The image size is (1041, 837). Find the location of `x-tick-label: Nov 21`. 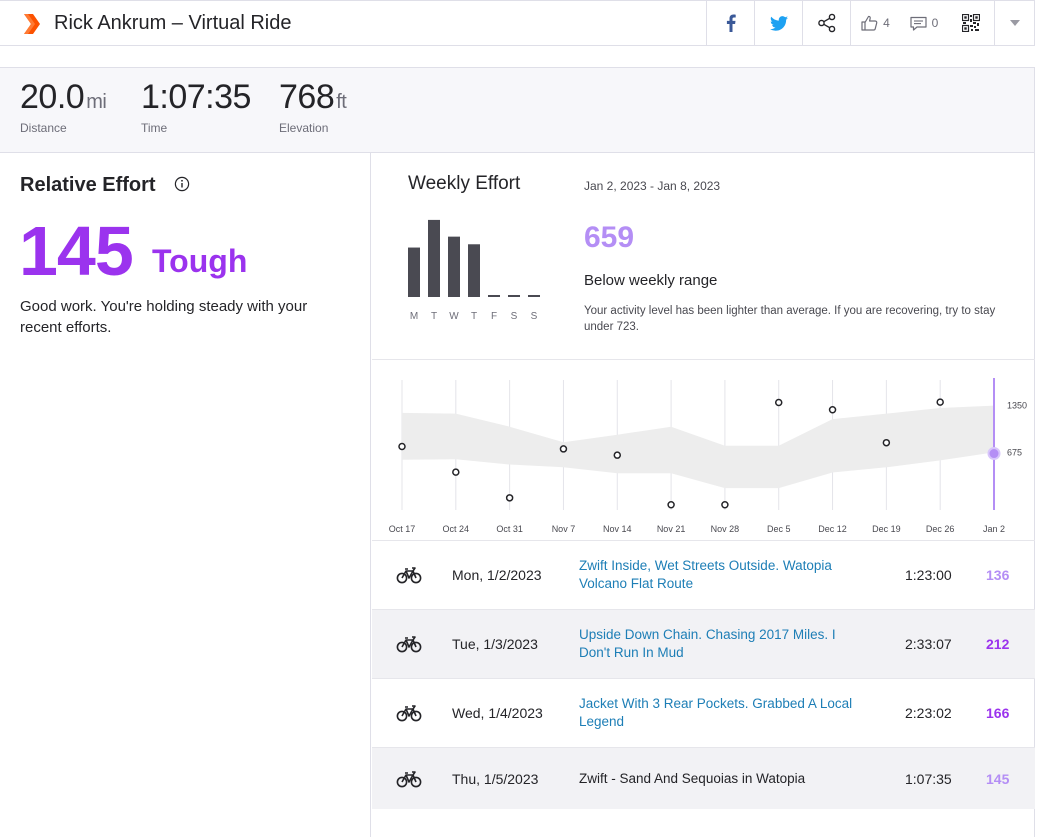

x-tick-label: Nov 21 is located at coordinates (671, 529).